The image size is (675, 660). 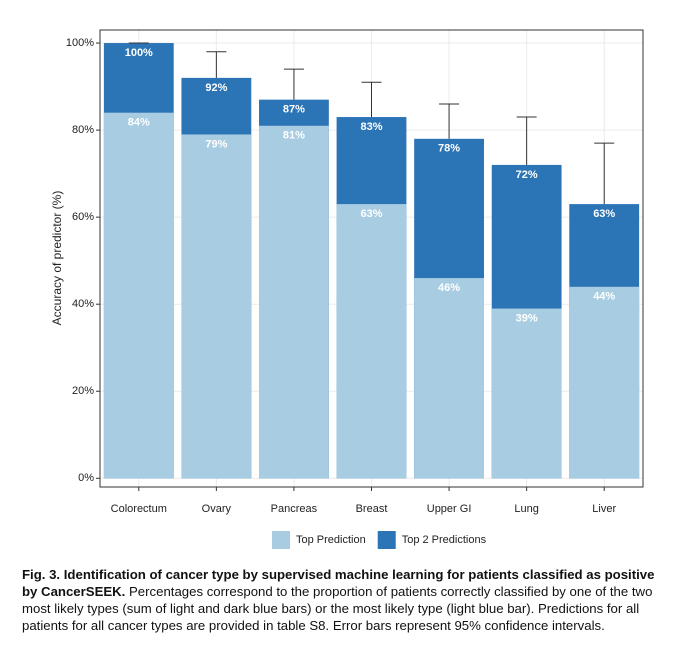 I want to click on legend-label: Top 2 Predictions, so click(x=444, y=540).